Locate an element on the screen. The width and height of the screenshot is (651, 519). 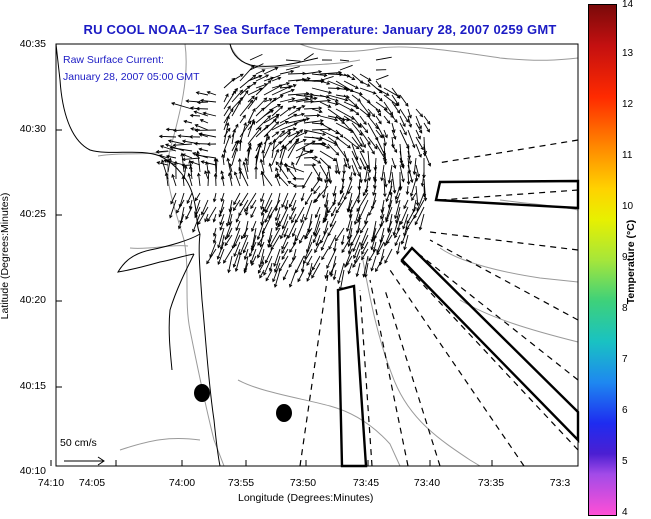
y-tick-label: 40:25 is located at coordinates (32, 214).